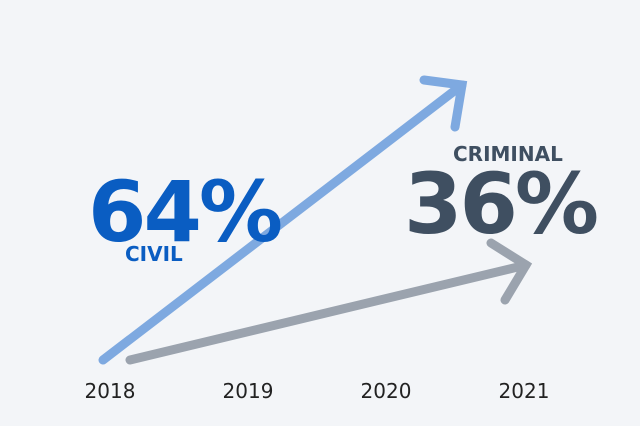 Image resolution: width=640 pixels, height=426 pixels. I want to click on x-tick-2018: 2018, so click(110, 391).